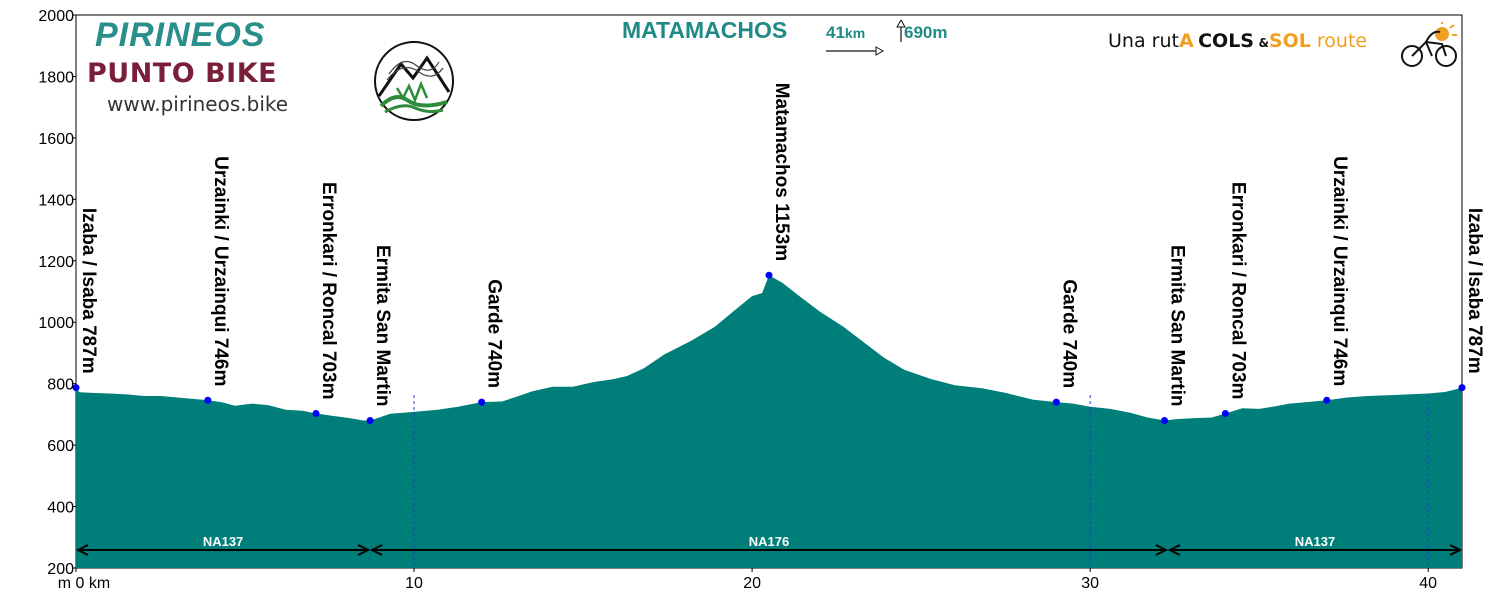 The height and width of the screenshot is (600, 1500). I want to click on road-segments-layer: NA137 NA176 NA137, so click(769, 545).